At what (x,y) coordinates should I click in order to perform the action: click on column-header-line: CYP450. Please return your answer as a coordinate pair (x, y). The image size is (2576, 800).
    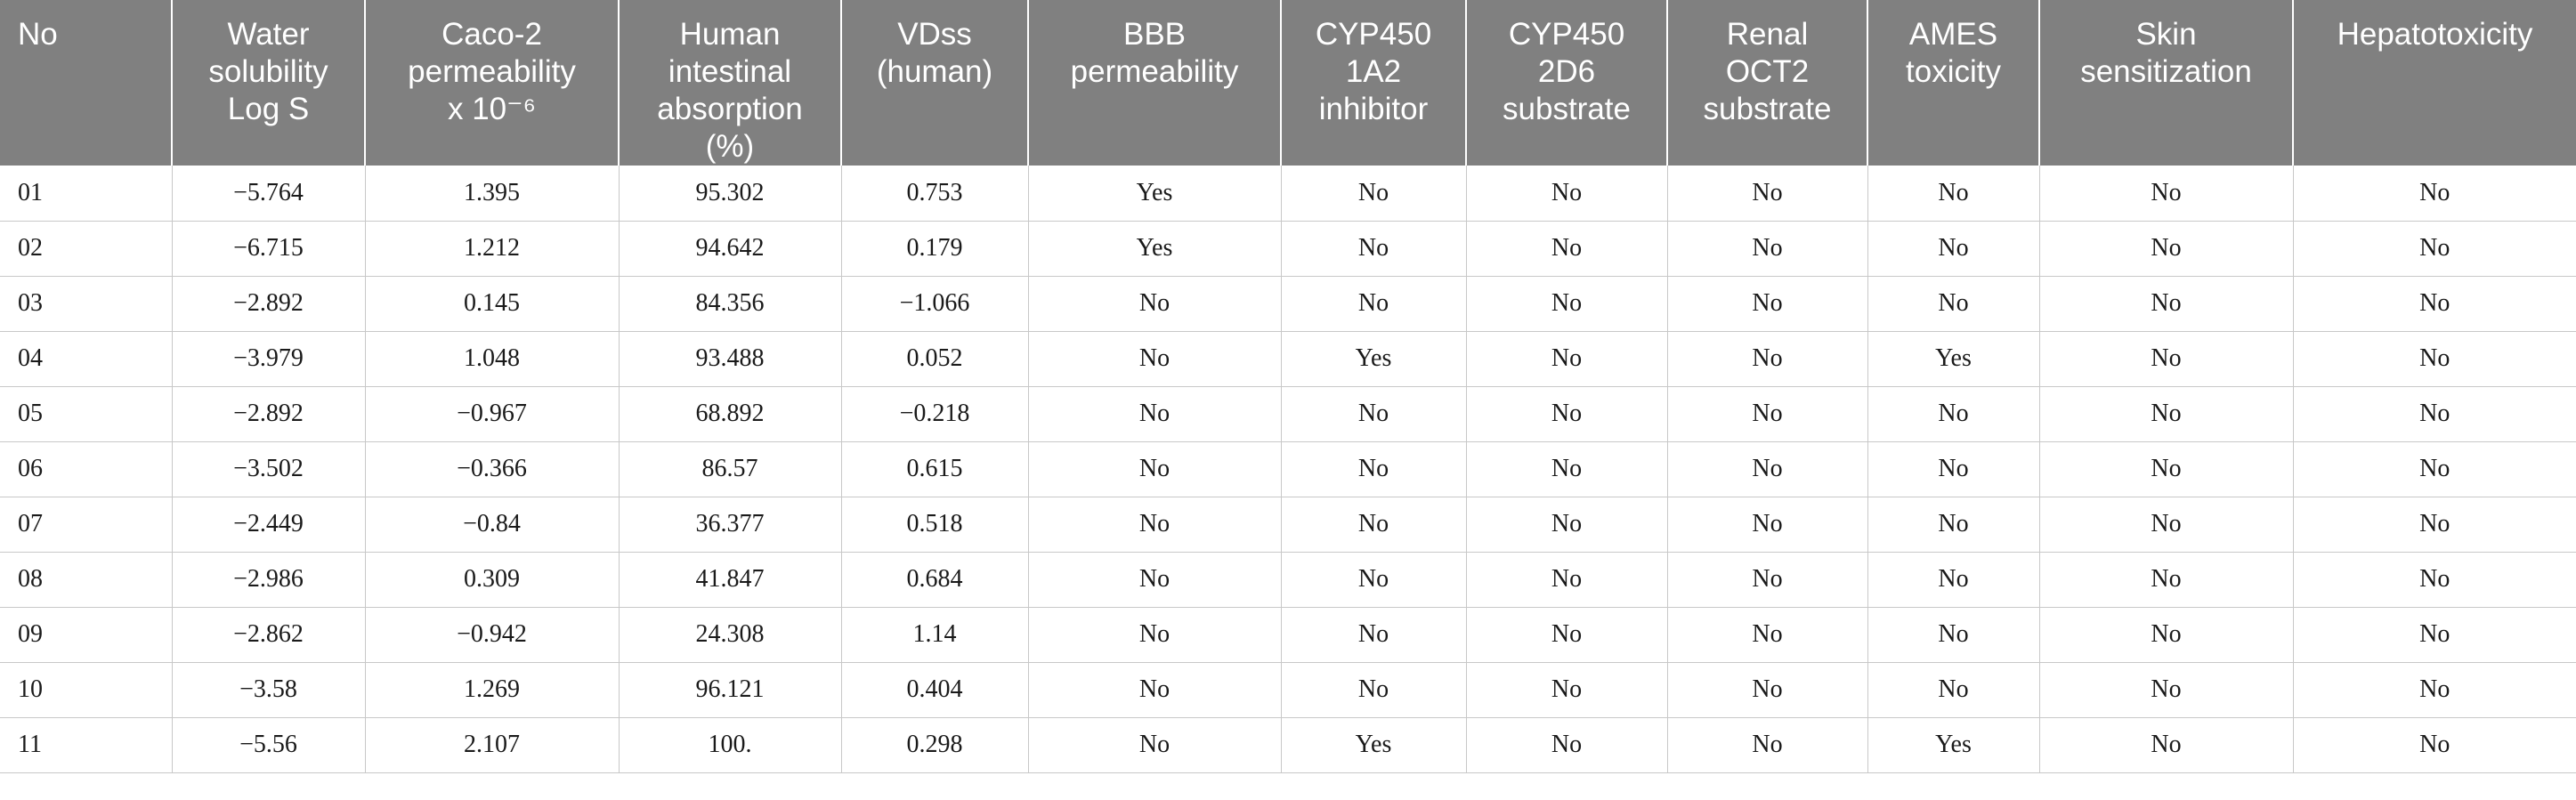
    Looking at the image, I should click on (1567, 34).